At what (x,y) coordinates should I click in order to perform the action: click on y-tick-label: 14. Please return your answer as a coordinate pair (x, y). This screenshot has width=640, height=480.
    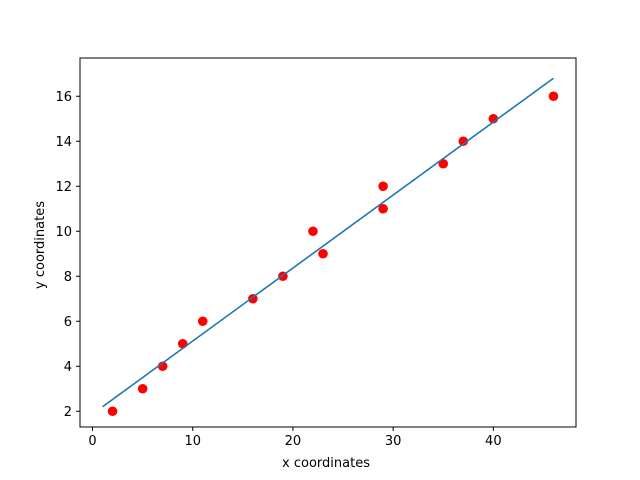
    Looking at the image, I should click on (63, 142).